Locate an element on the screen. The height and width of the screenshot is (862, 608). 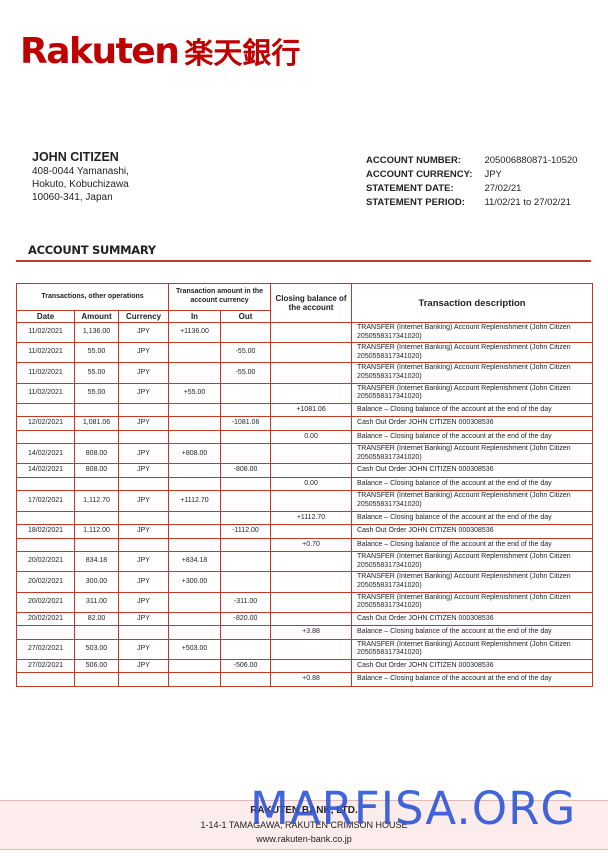
column-header: Date is located at coordinates (45, 316).